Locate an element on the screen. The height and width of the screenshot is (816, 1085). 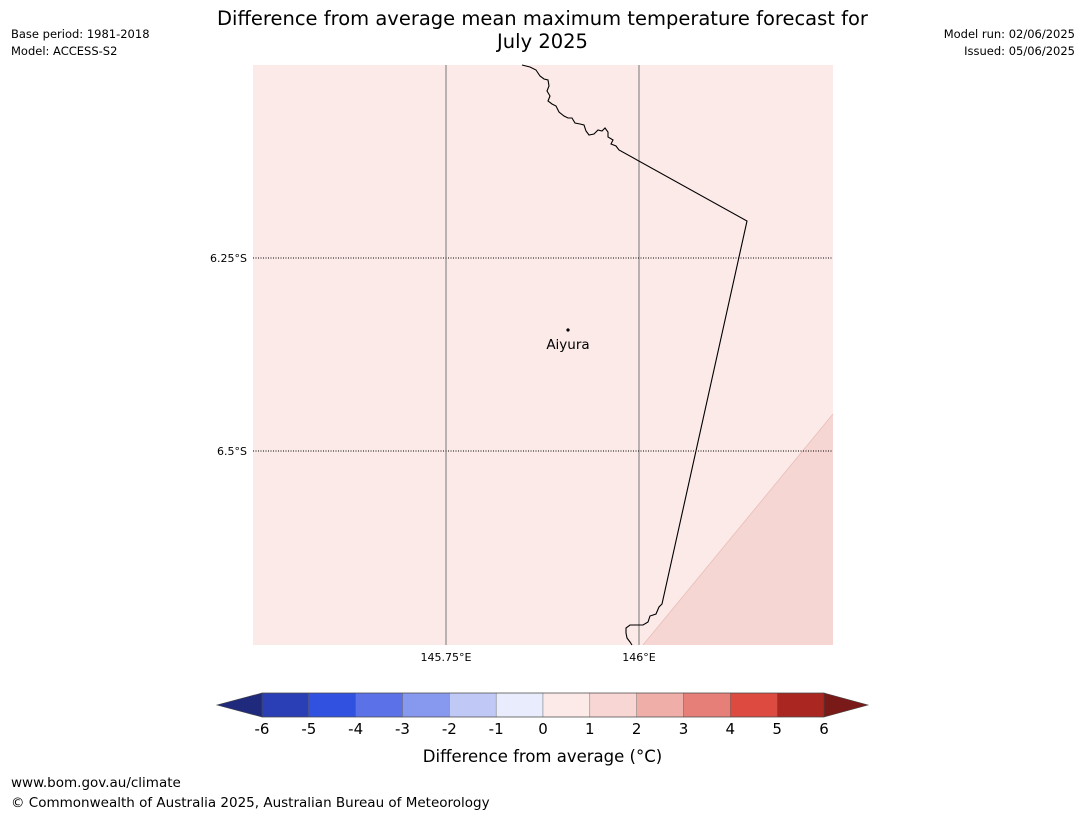
lon-label-146: 146°E is located at coordinates (638, 657).